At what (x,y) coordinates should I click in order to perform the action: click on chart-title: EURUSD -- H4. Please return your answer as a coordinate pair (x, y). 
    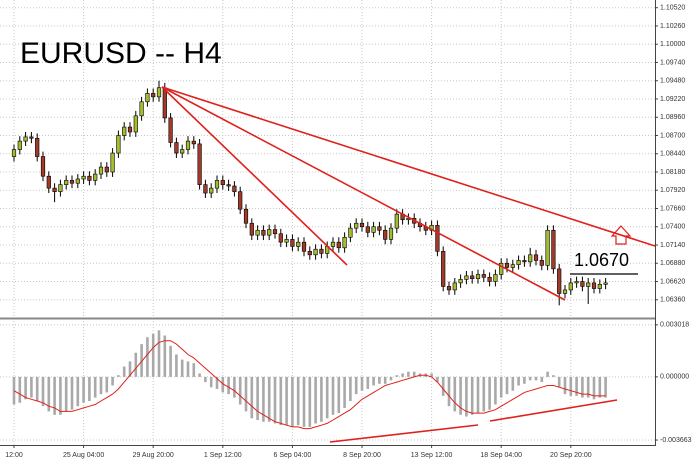
    Looking at the image, I should click on (121, 53).